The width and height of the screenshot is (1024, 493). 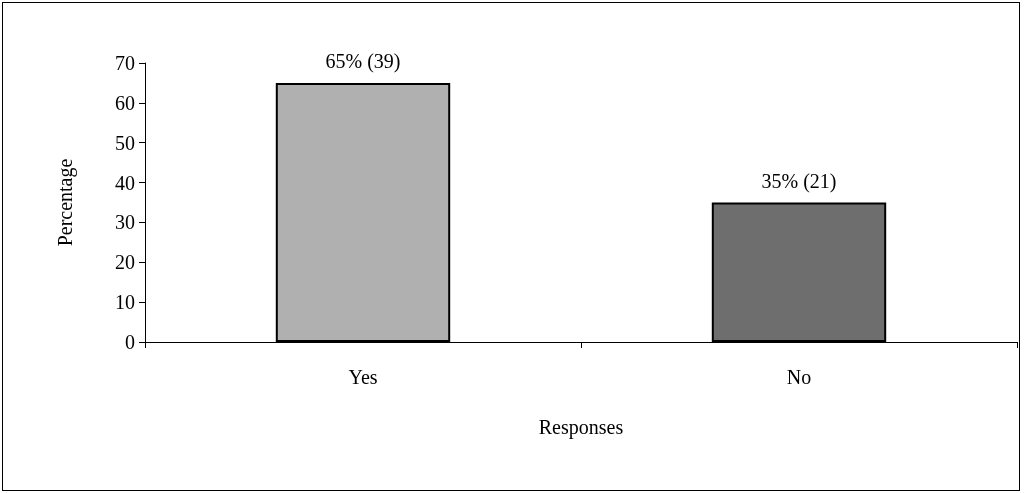 What do you see at coordinates (125, 302) in the screenshot?
I see `y-tick-label: 10` at bounding box center [125, 302].